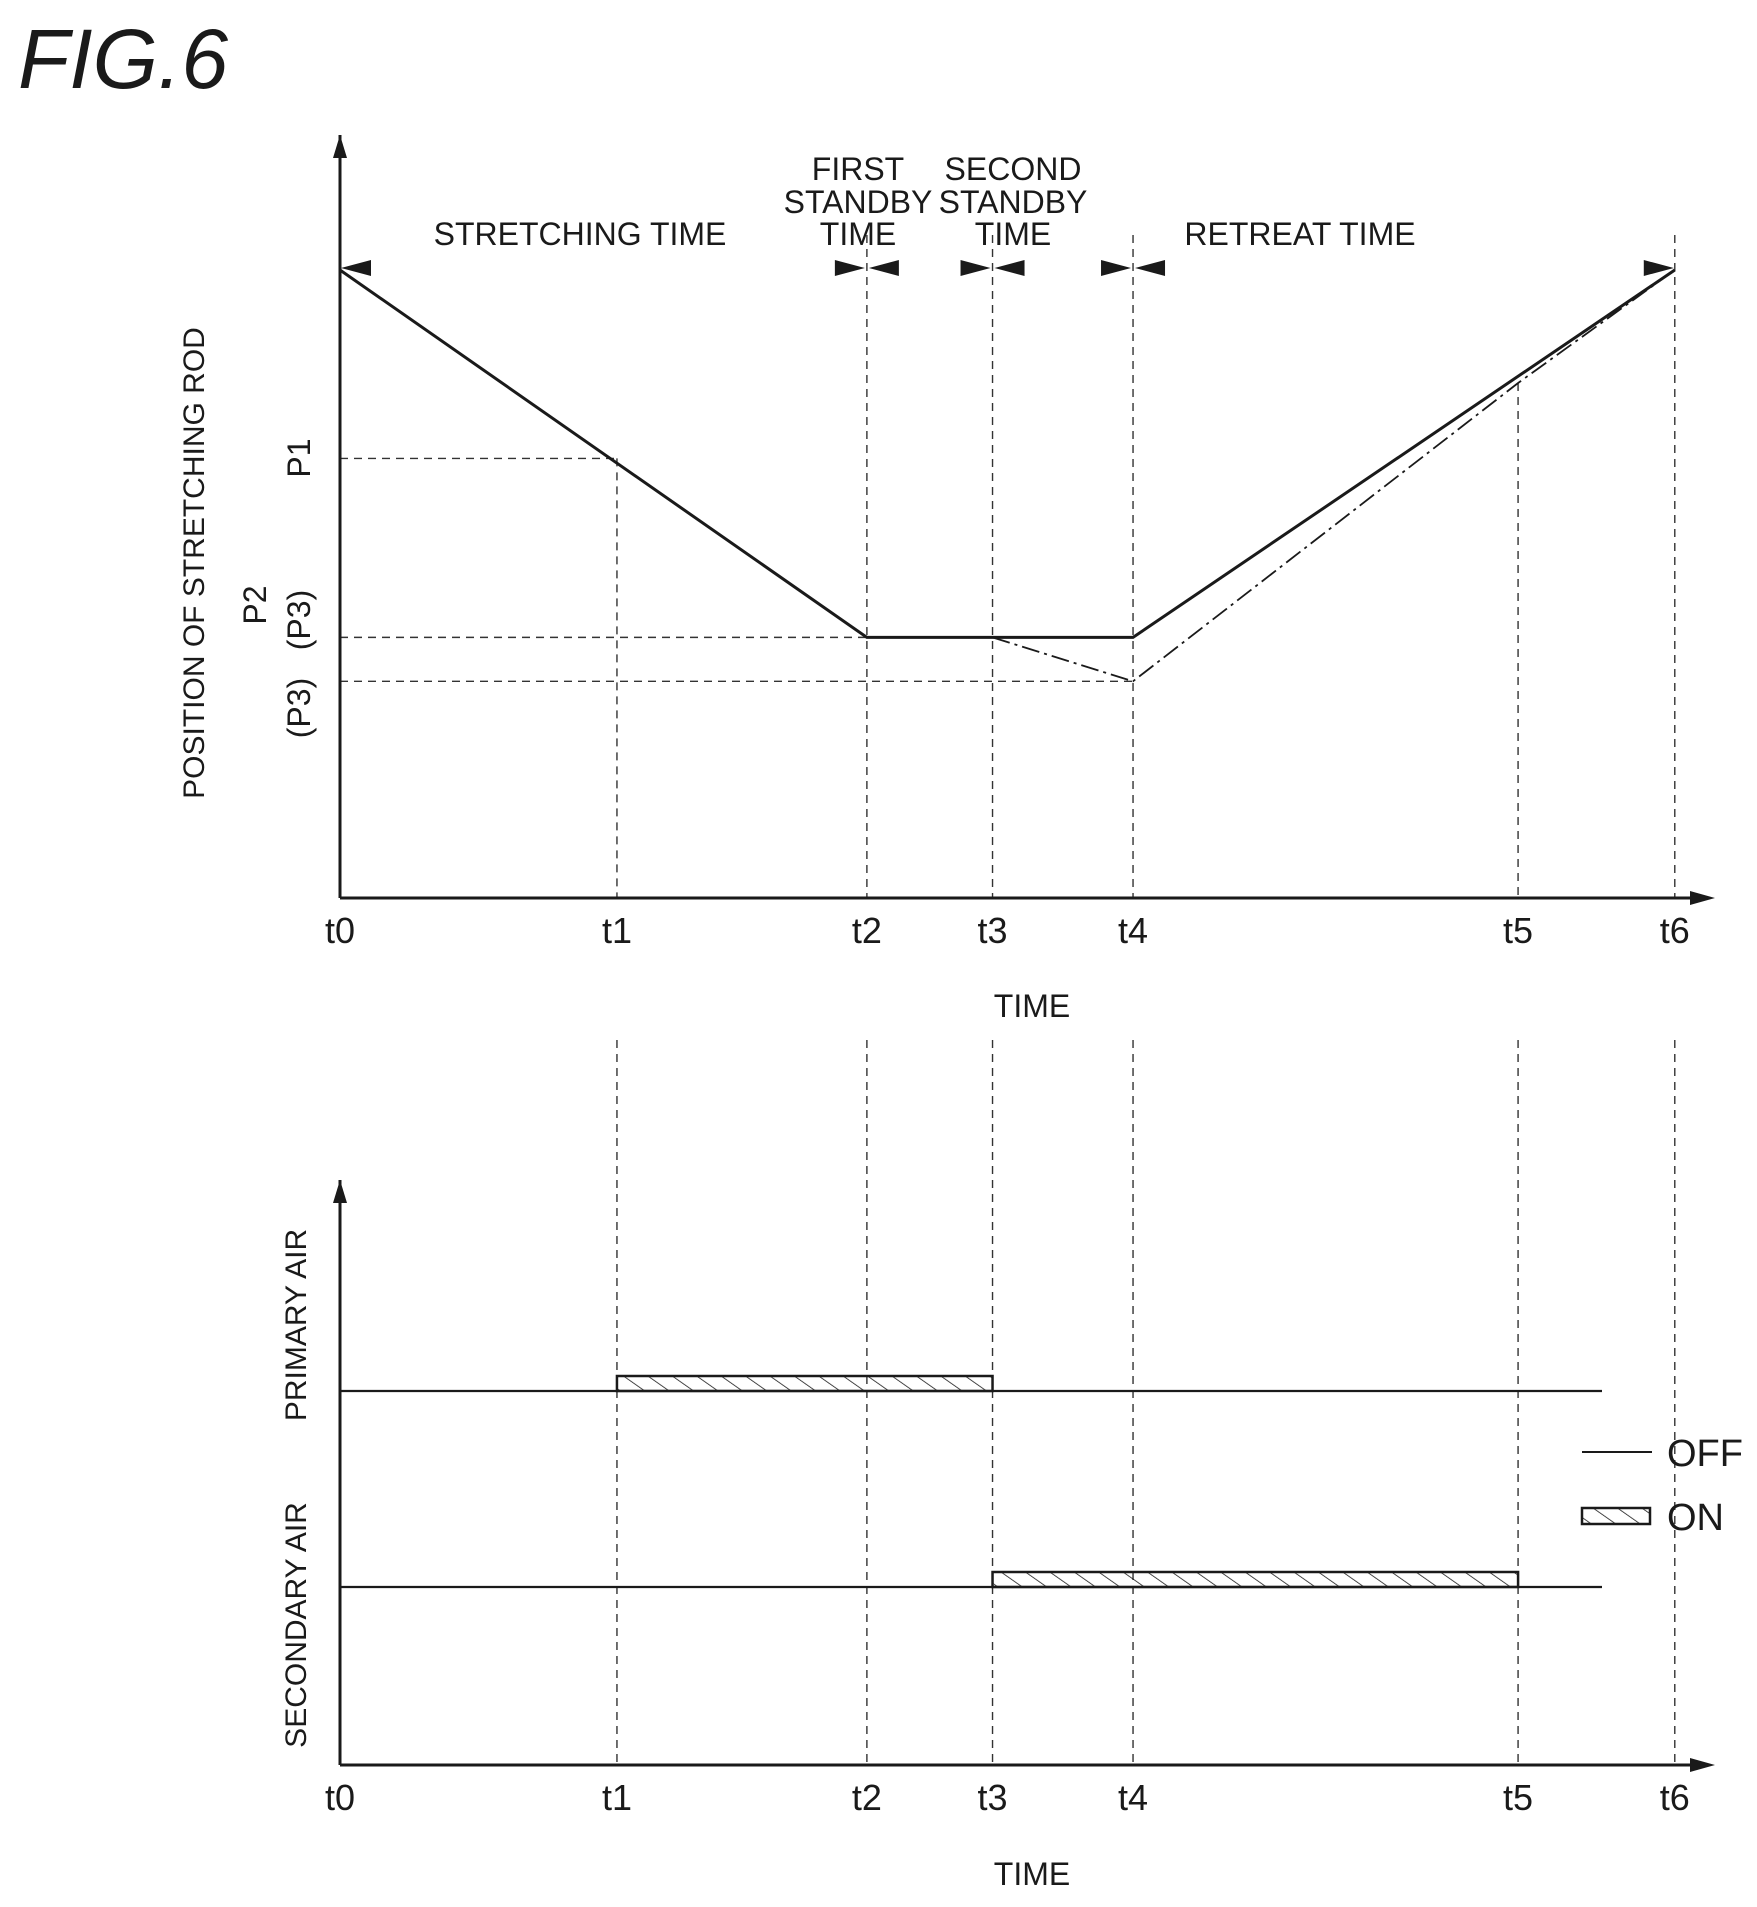 This screenshot has height=1907, width=1757. I want to click on interval-arrows, so click(1007, 268).